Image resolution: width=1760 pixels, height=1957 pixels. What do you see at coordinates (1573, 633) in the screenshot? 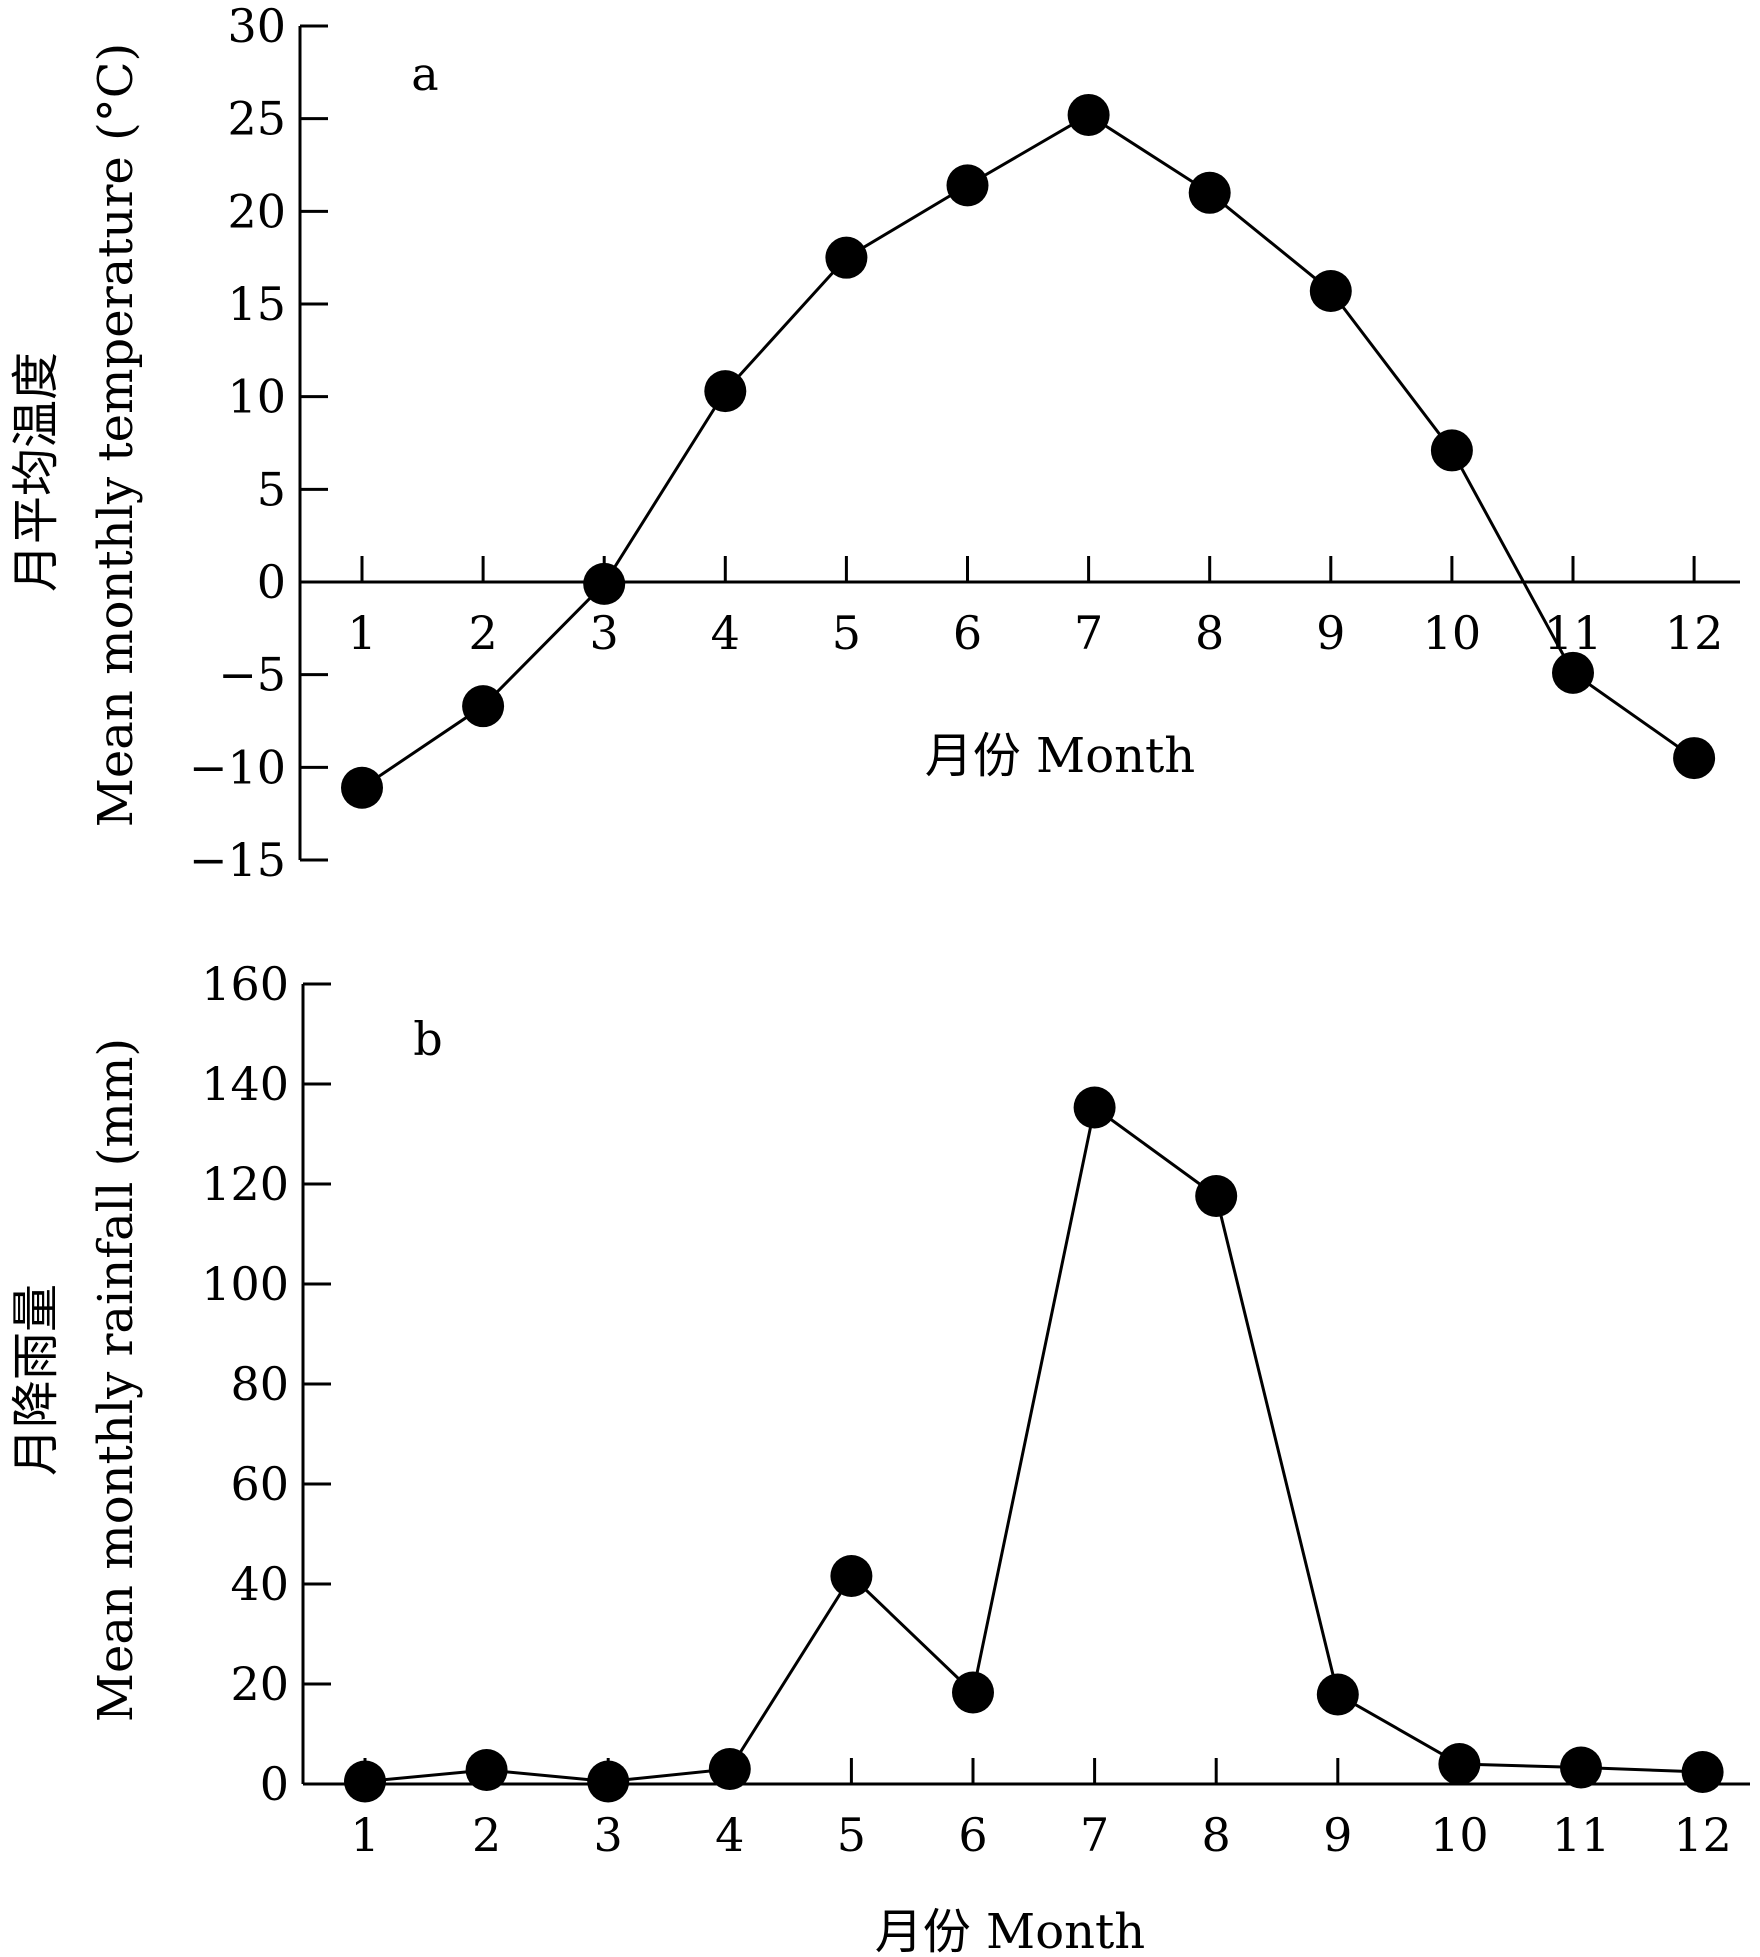
I see `temperature-x-tick-label: 11` at bounding box center [1573, 633].